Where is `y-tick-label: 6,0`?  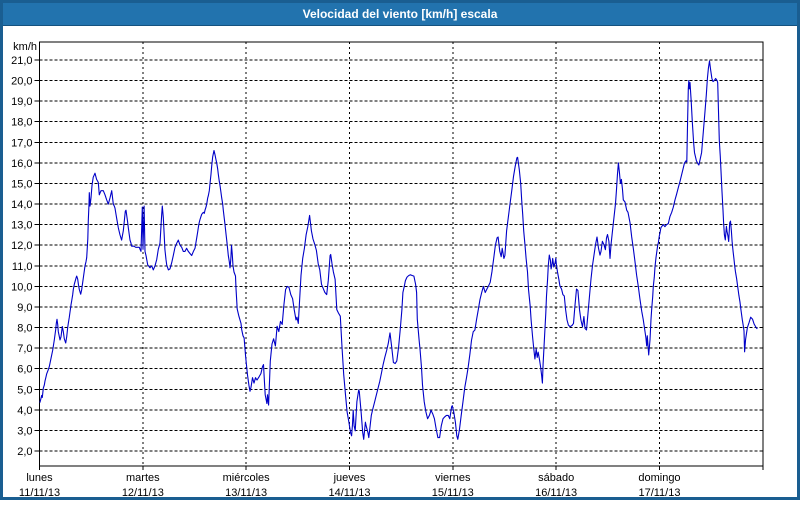 y-tick-label: 6,0 is located at coordinates (24, 370).